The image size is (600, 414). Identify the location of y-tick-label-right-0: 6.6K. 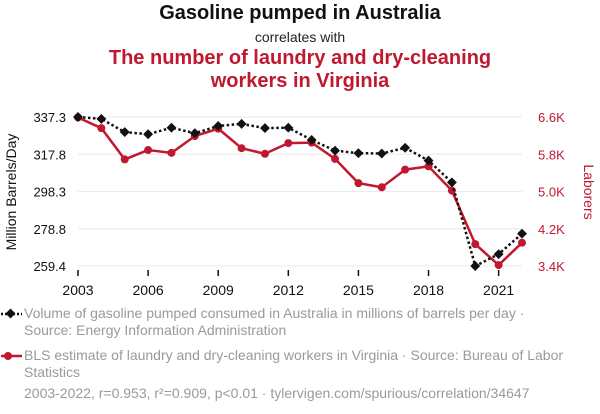
(551, 117).